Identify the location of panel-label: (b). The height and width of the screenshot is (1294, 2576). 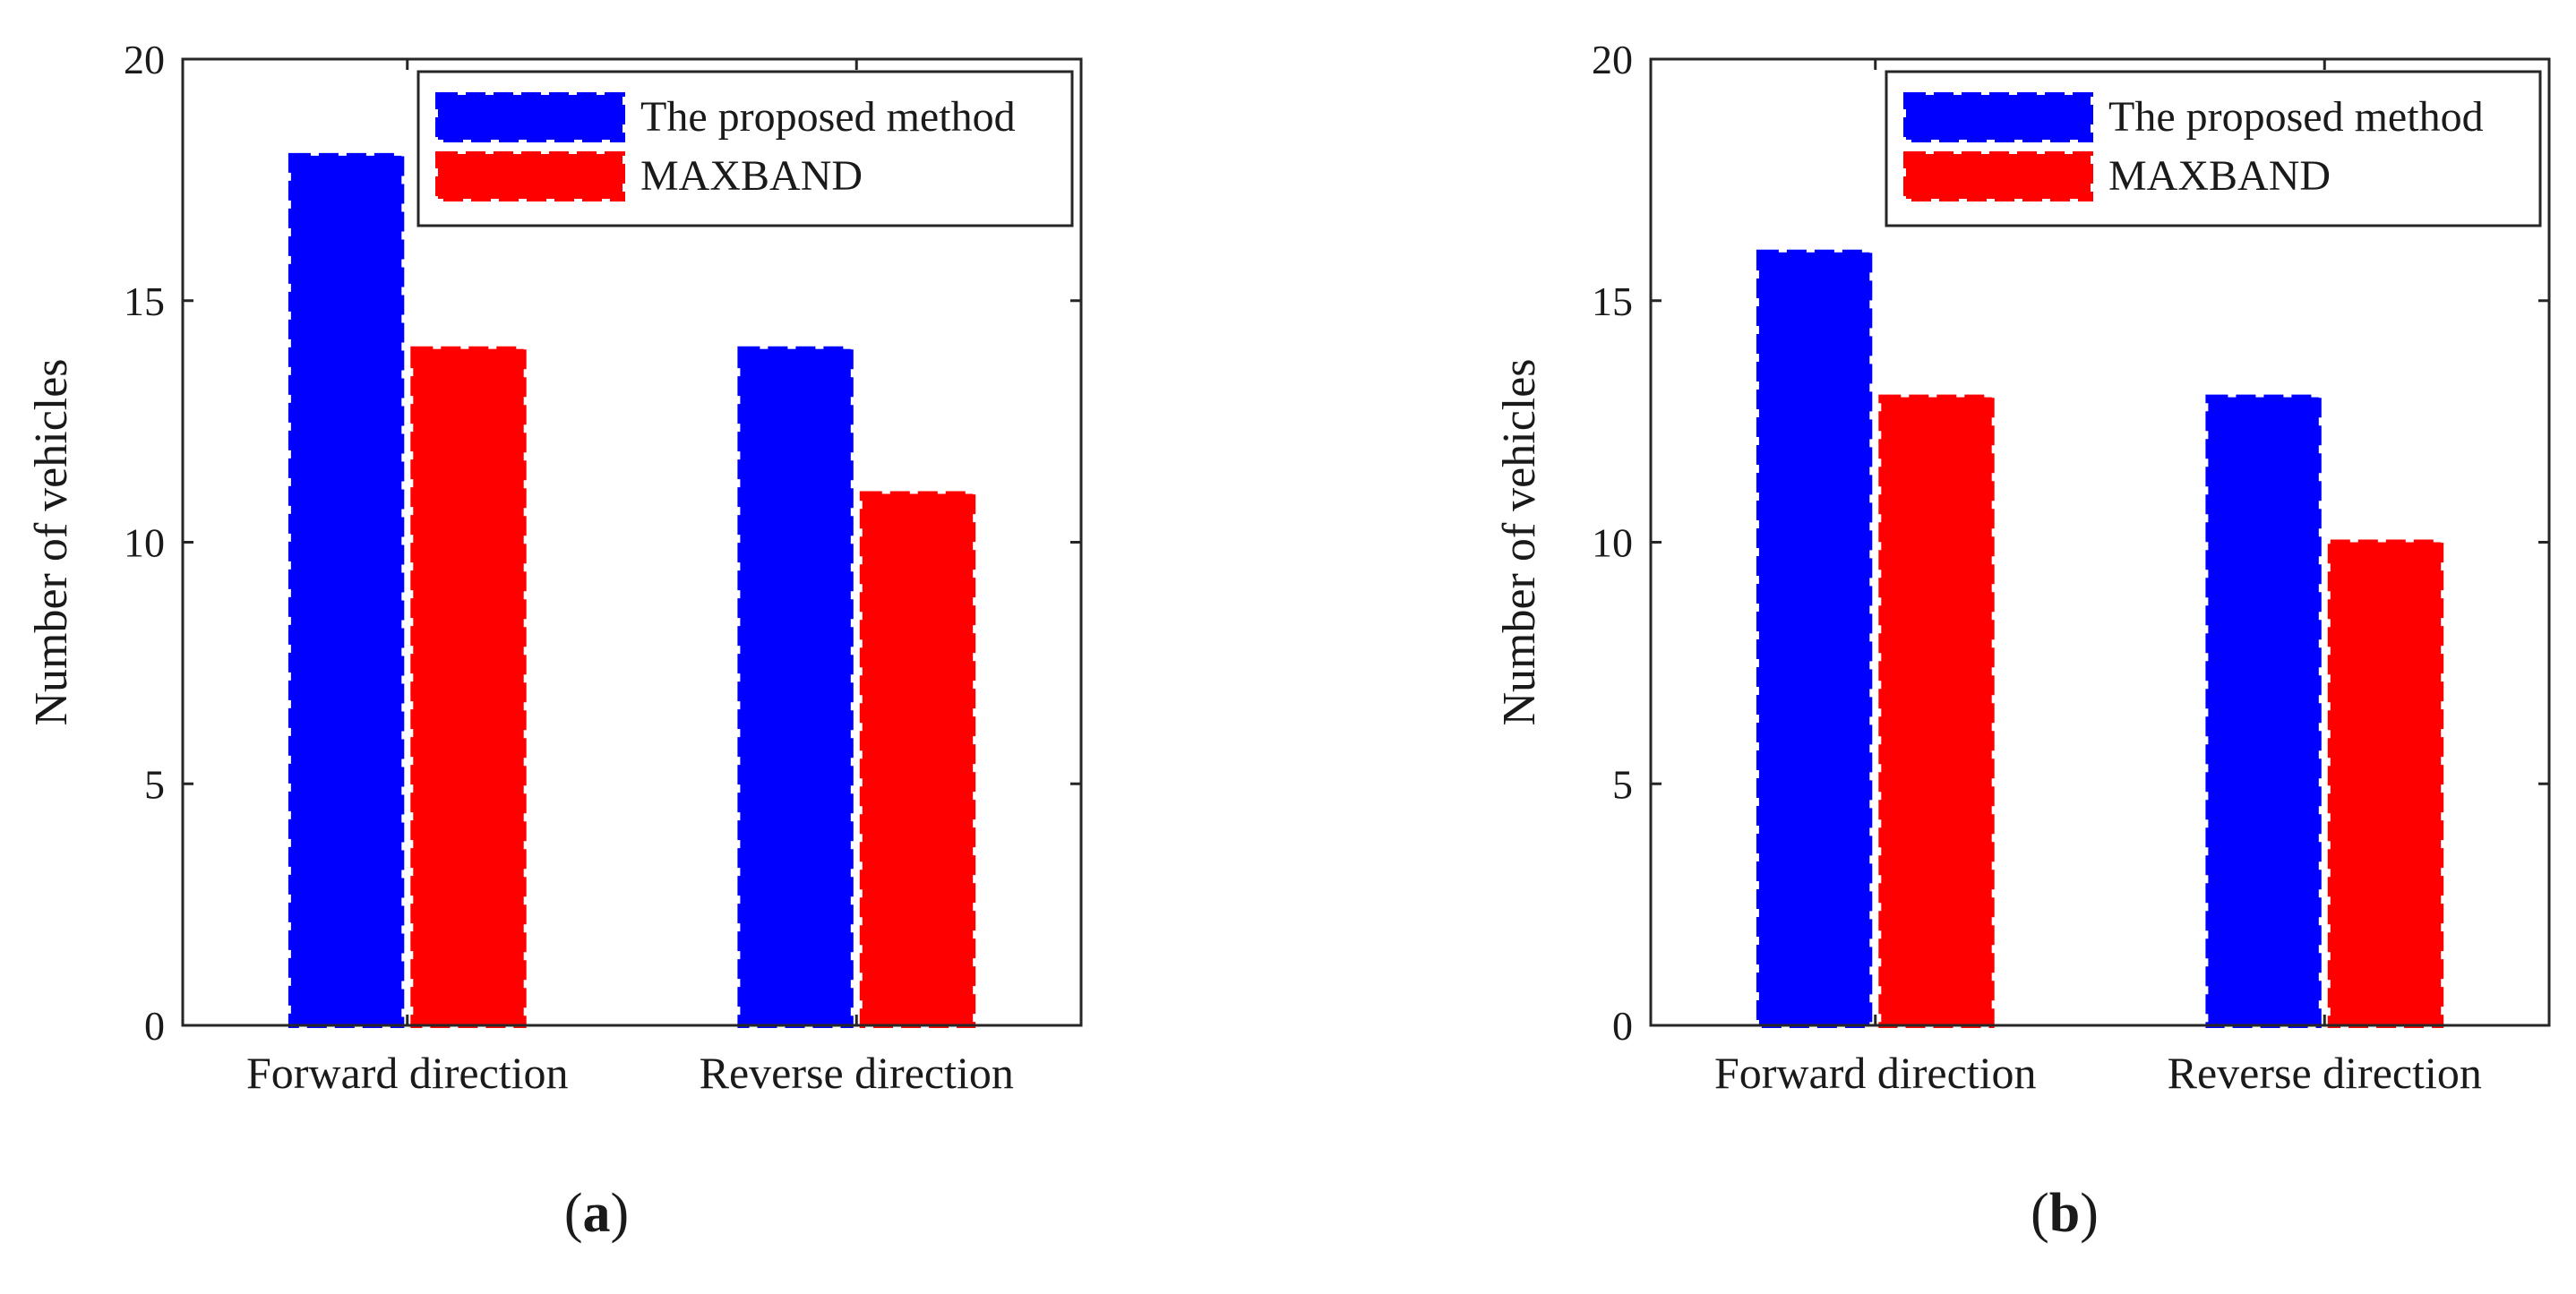
(2065, 1213).